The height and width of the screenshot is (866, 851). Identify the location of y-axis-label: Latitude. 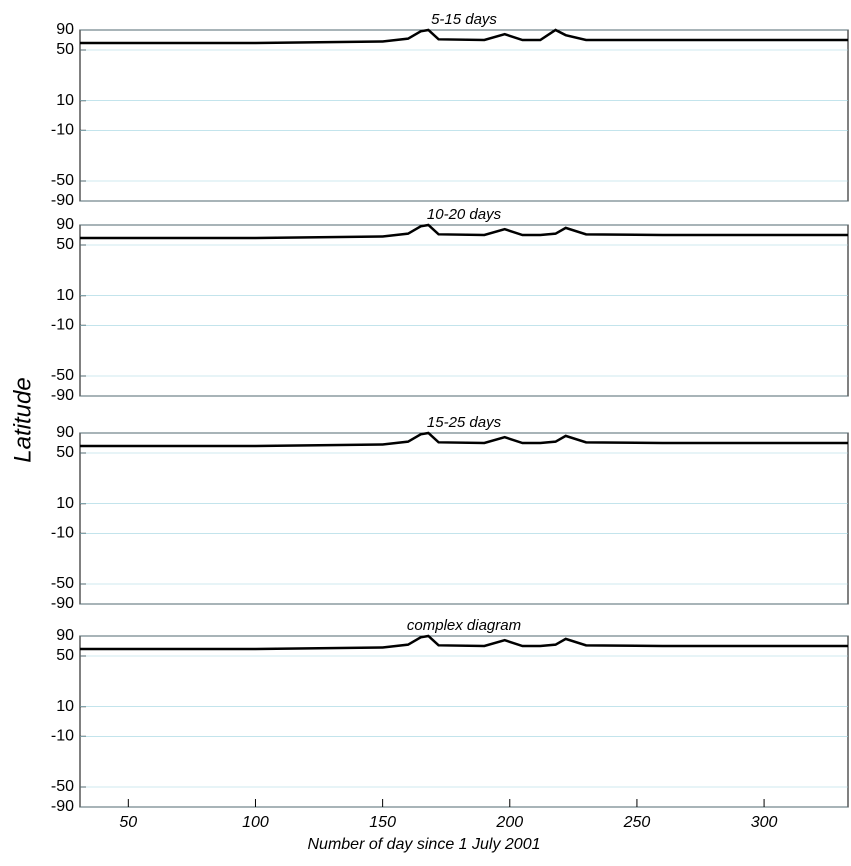
(22, 419).